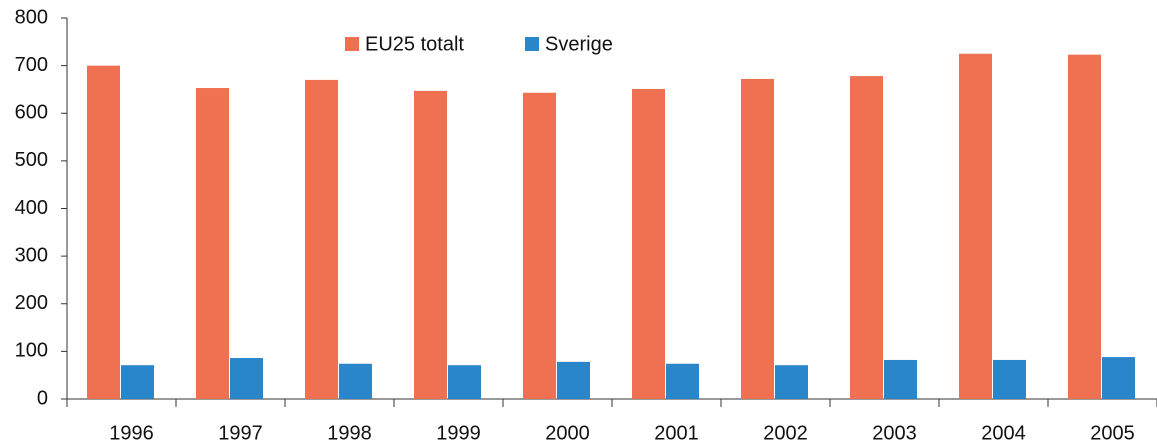  I want to click on x-tick-label: 1998, so click(349, 433).